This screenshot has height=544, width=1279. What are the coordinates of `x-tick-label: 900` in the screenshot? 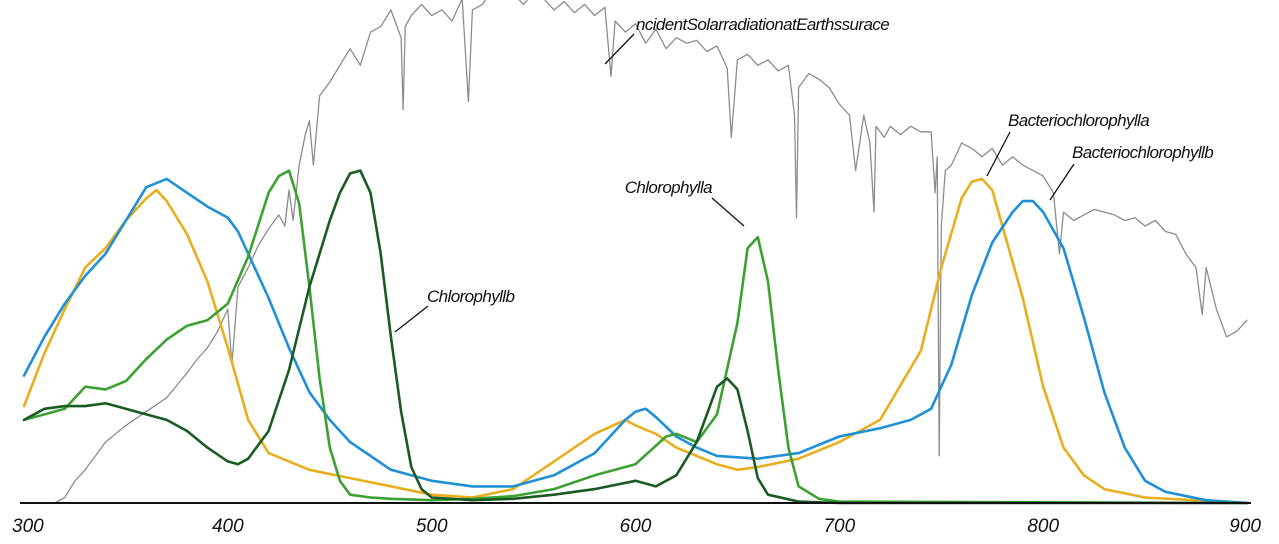 It's located at (1245, 526).